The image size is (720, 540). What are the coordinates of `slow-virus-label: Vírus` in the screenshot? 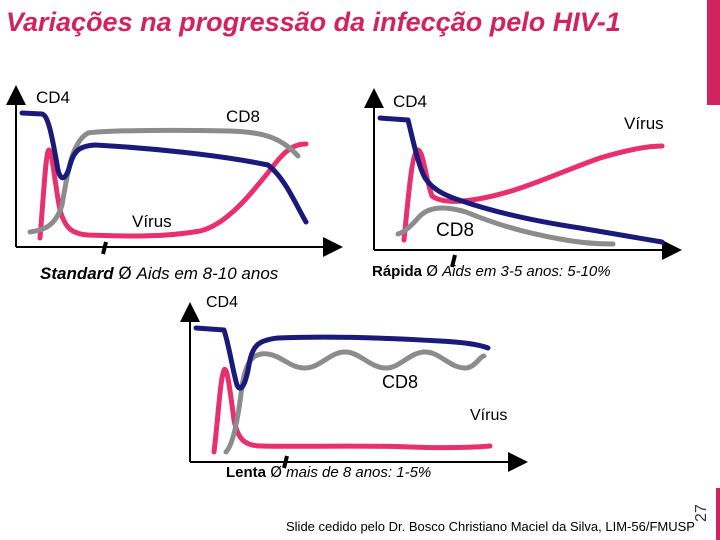 It's located at (489, 415).